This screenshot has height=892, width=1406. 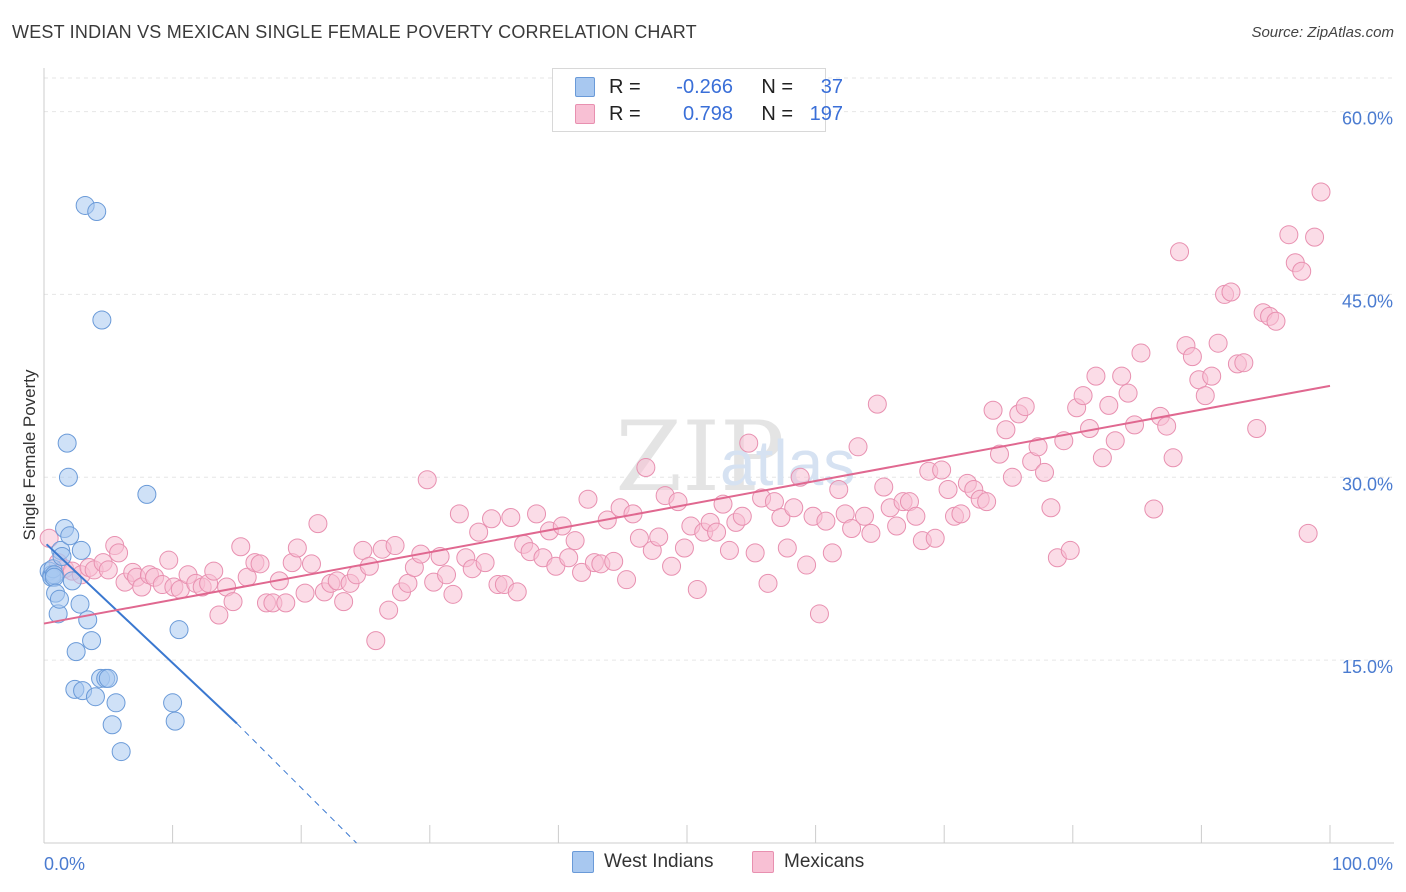 I want to click on x-tick-label-max: 100.0%, so click(x=1362, y=864).